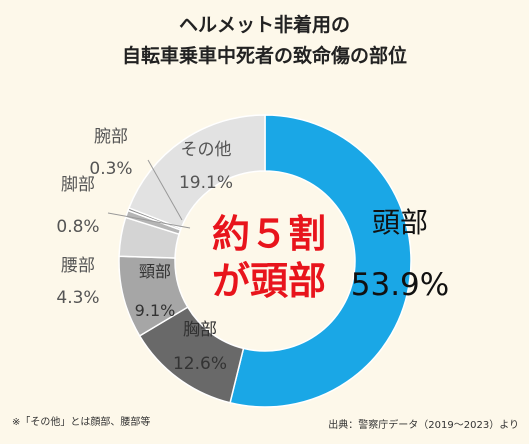 This screenshot has width=529, height=444. What do you see at coordinates (264, 25) in the screenshot?
I see `title-line-1: ヘルメット非着用の` at bounding box center [264, 25].